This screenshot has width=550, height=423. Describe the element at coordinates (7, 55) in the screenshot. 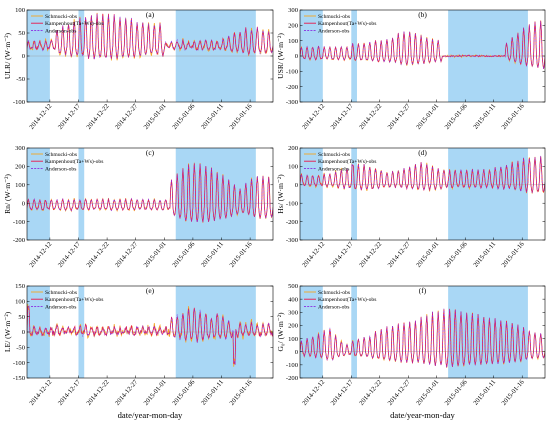

I see `y-axis-label: ULR/ (W·m⁻²)` at that location.